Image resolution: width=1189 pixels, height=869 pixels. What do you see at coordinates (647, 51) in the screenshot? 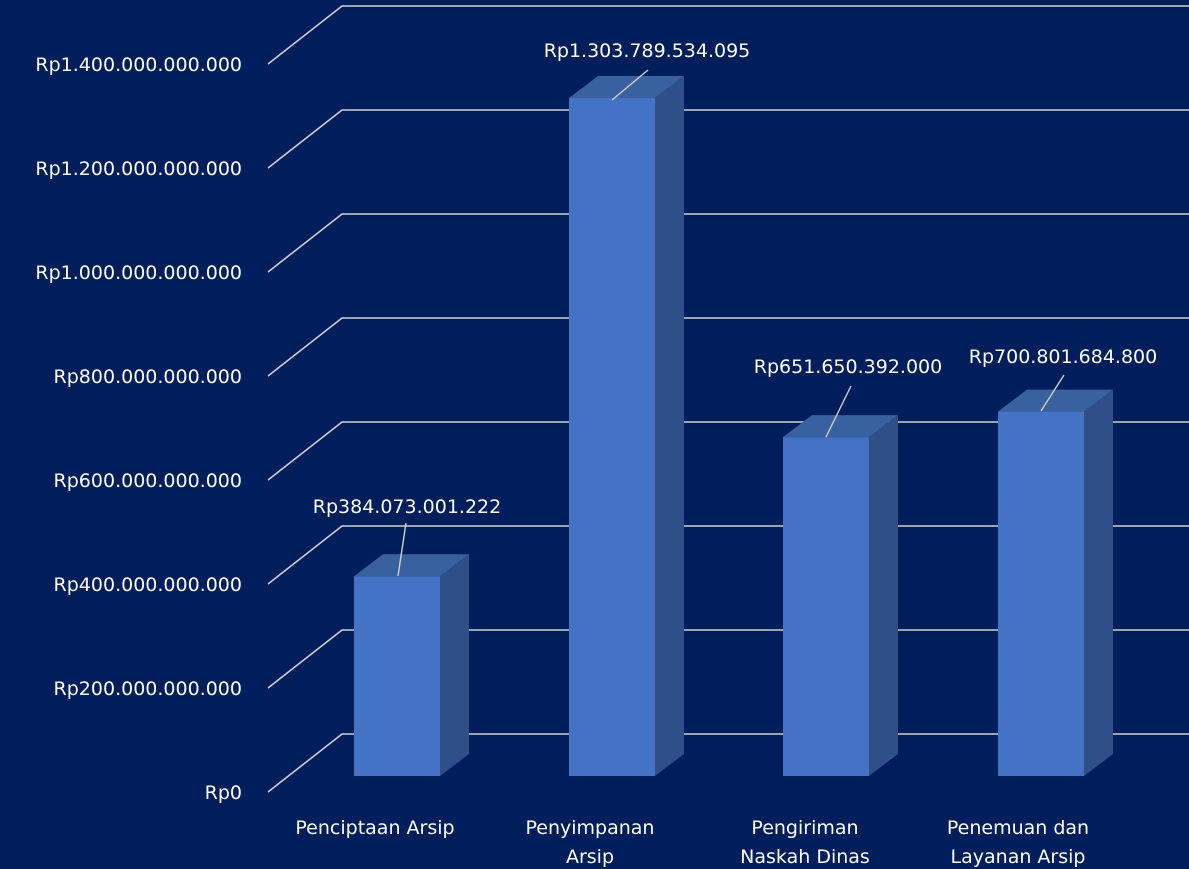
I see `data-label: Rp1.303.789.534.095` at bounding box center [647, 51].